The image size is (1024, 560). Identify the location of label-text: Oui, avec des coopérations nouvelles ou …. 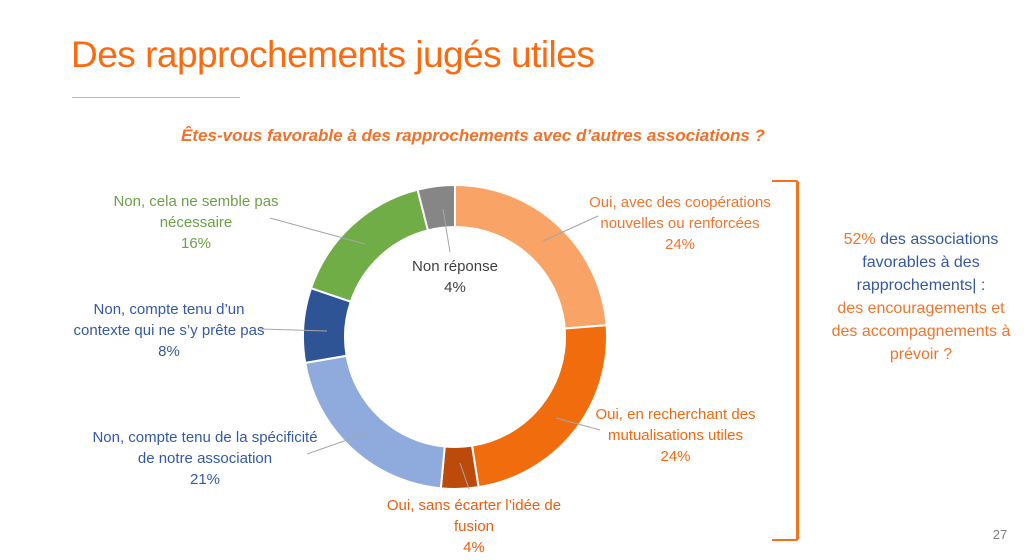
(680, 213).